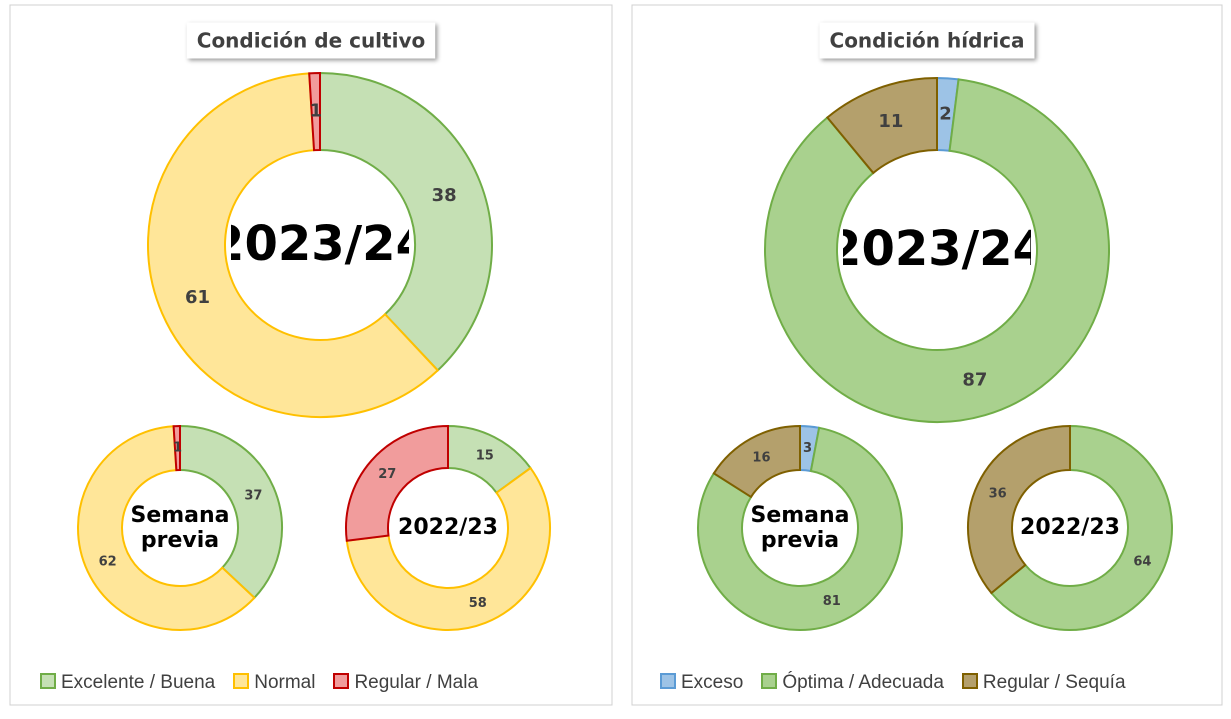 The height and width of the screenshot is (719, 1231). I want to click on legend-item: Exceso, so click(701, 683).